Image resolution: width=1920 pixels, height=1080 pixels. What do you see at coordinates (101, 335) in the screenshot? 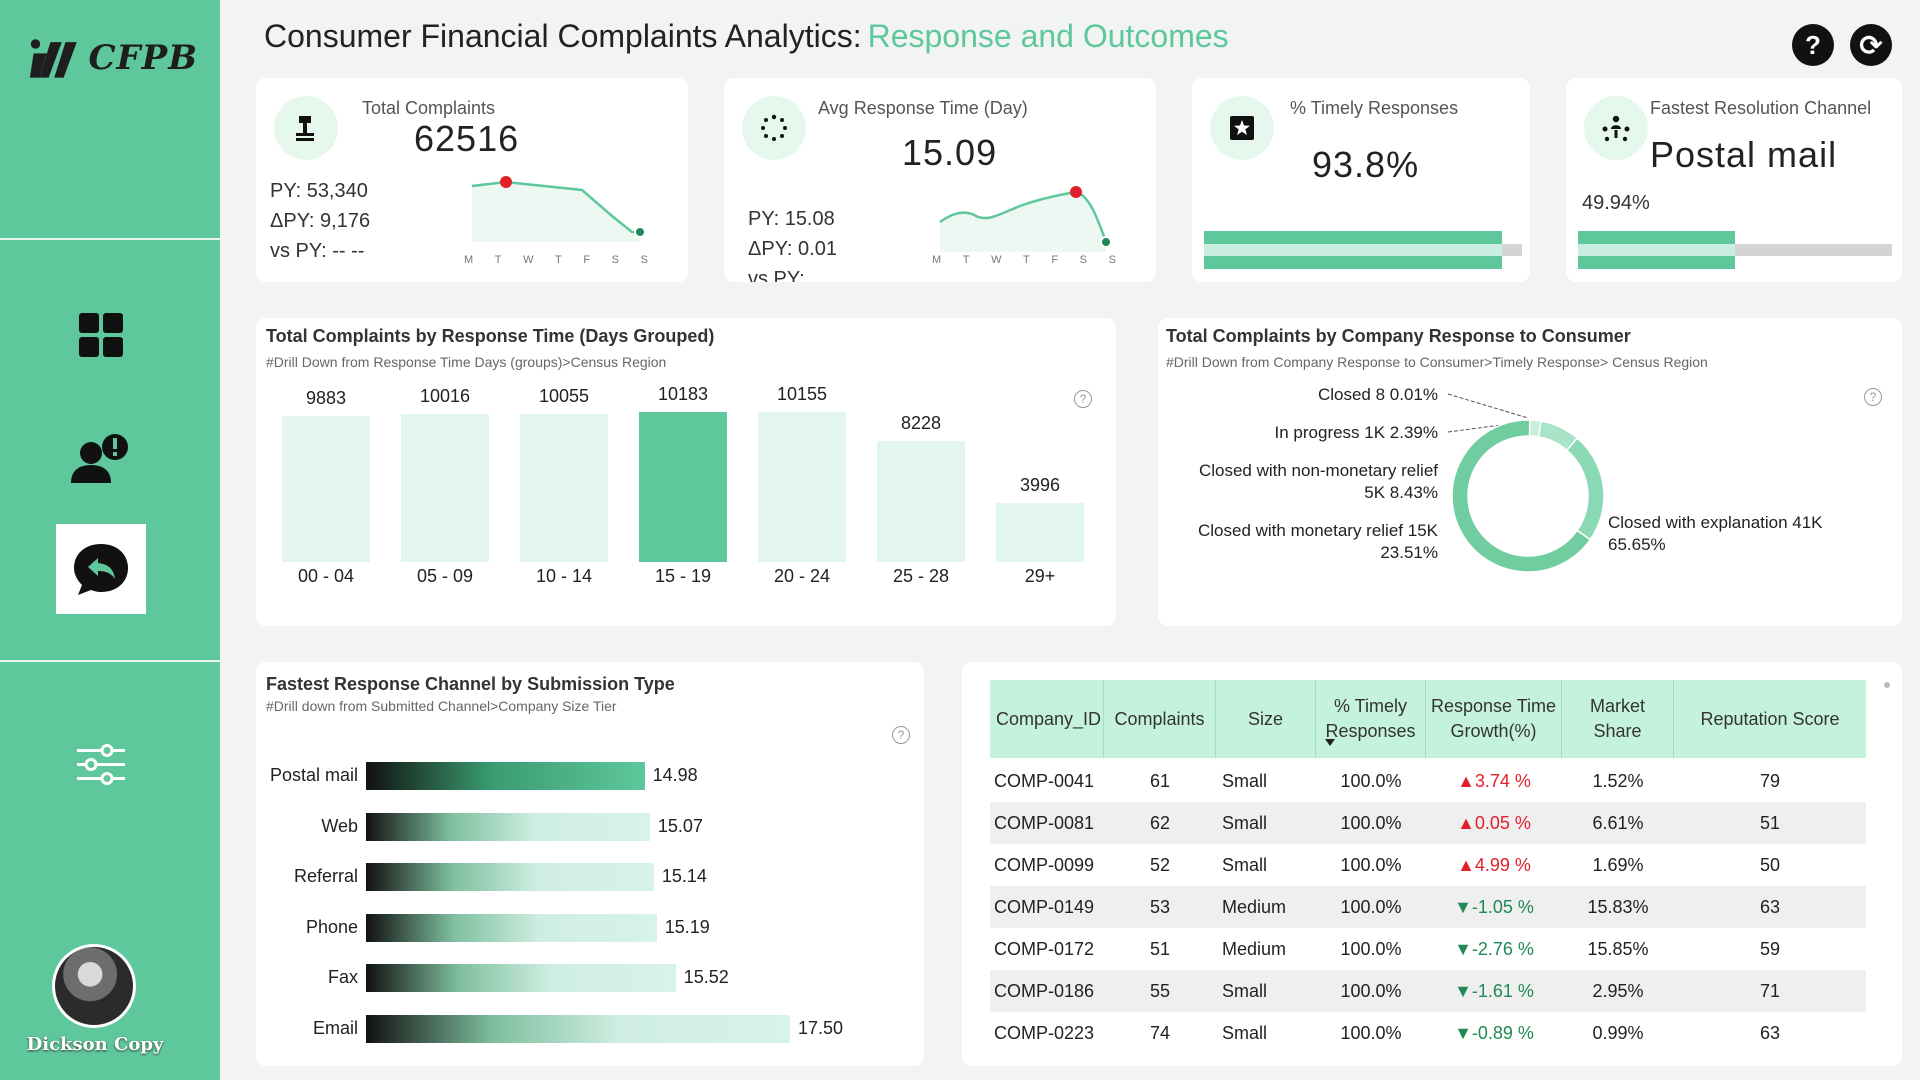
I see `nav-dashboard` at bounding box center [101, 335].